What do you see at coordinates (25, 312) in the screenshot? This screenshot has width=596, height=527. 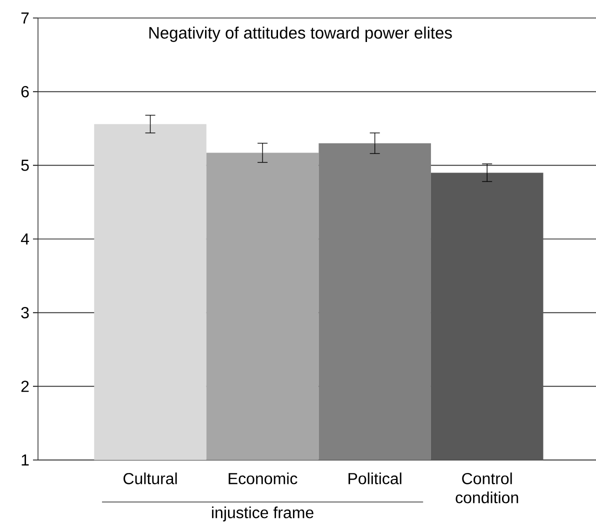 I see `y-tick-label: 3` at bounding box center [25, 312].